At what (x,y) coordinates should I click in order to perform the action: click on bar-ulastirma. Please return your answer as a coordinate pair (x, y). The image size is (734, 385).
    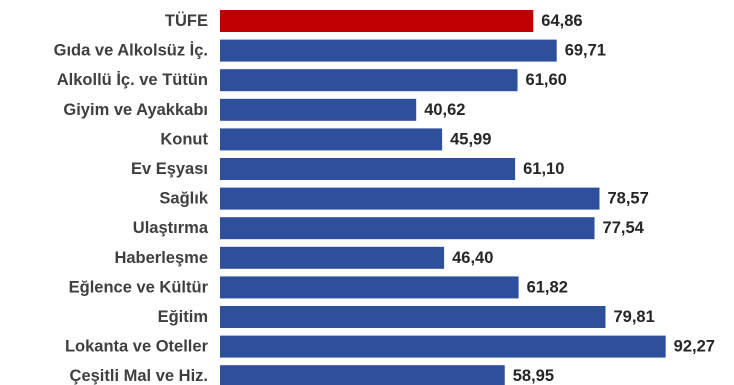
    Looking at the image, I should click on (407, 228).